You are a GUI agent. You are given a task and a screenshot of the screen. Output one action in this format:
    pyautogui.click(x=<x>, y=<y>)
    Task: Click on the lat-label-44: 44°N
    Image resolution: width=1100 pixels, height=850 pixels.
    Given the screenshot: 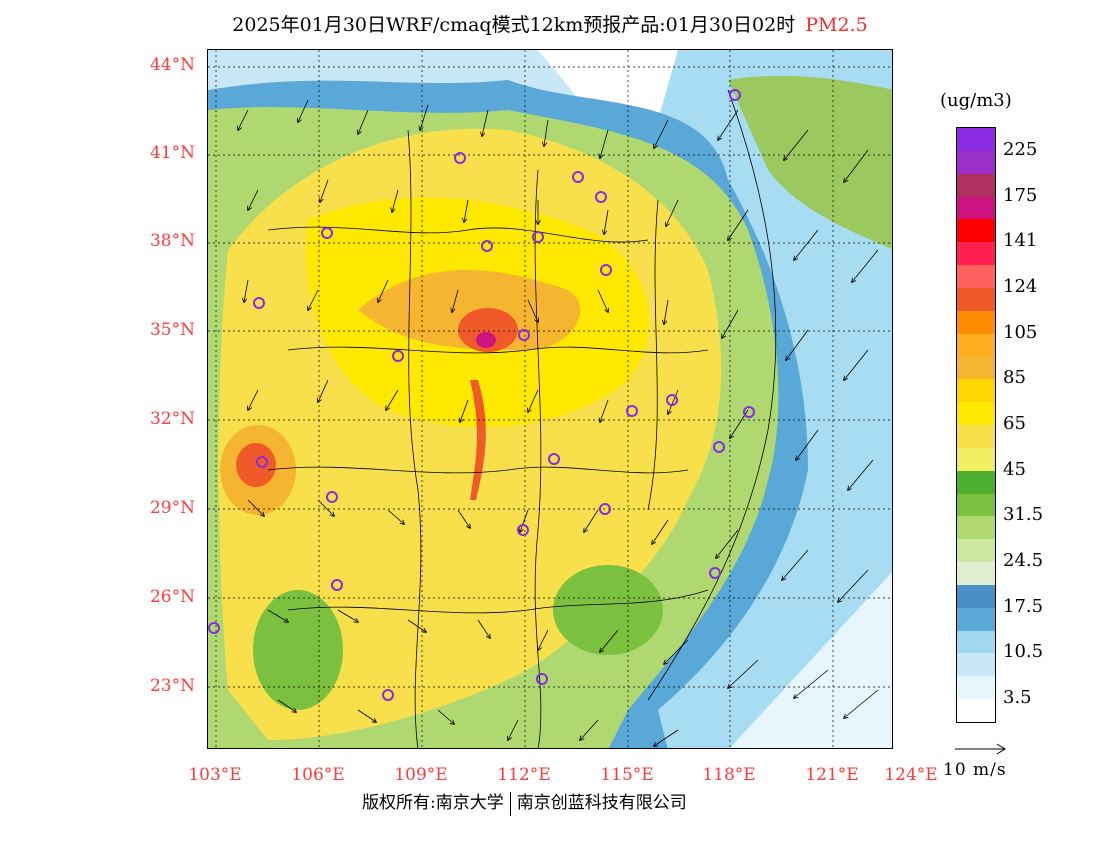 What is the action you would take?
    pyautogui.click(x=172, y=65)
    